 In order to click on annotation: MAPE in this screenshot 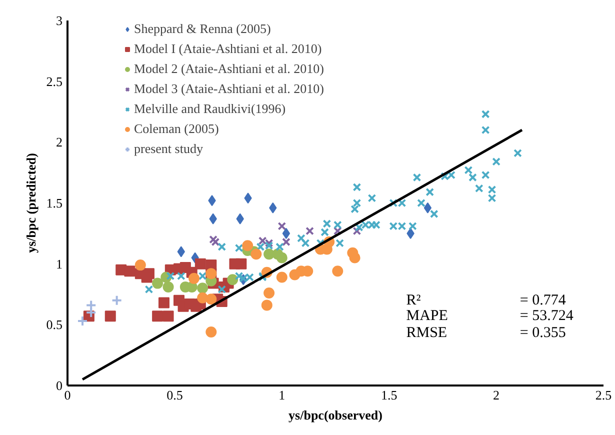, I will do `click(427, 316)`.